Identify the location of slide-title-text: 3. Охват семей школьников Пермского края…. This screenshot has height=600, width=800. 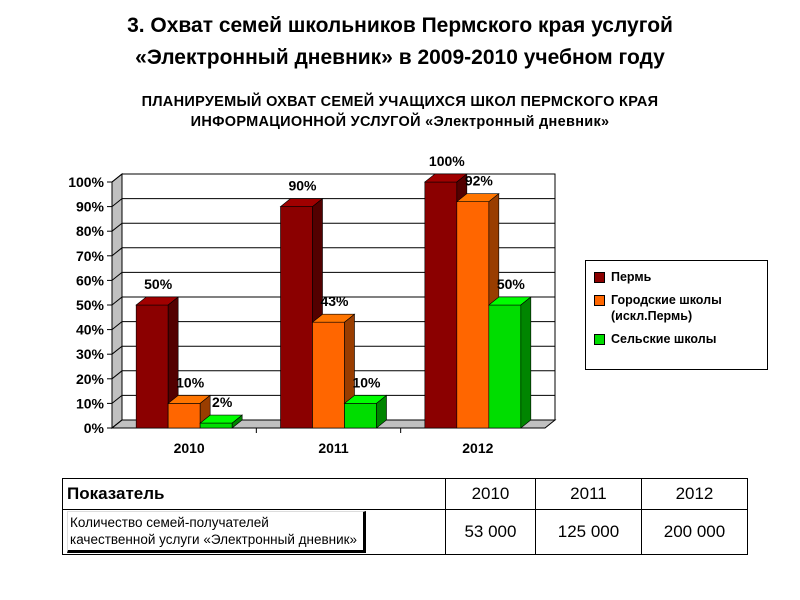
(400, 41).